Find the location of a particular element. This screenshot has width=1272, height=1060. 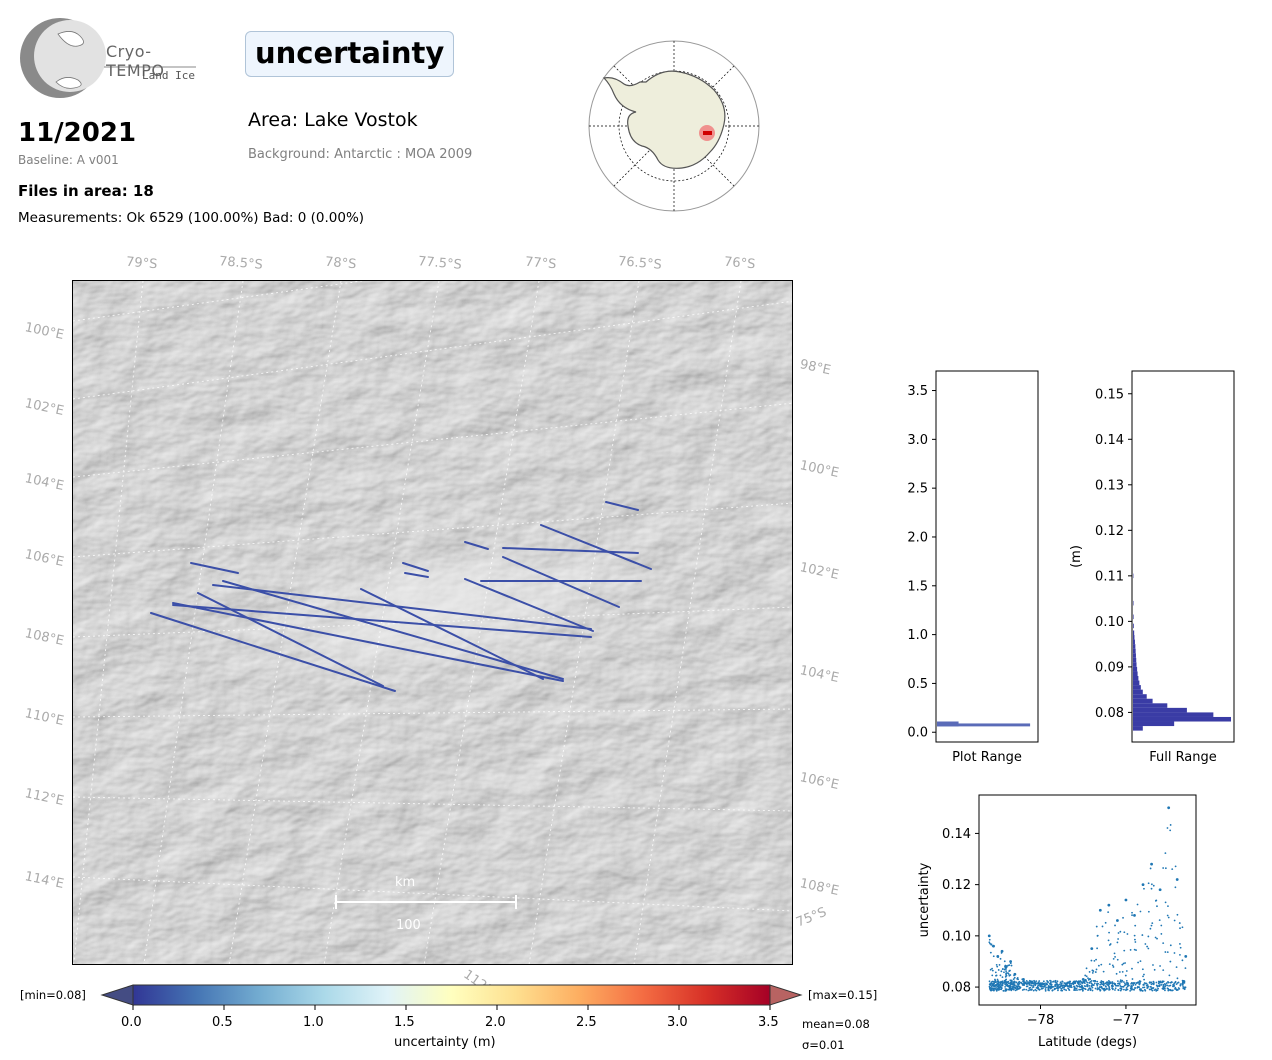

axes-frame is located at coordinates (1087, 900).